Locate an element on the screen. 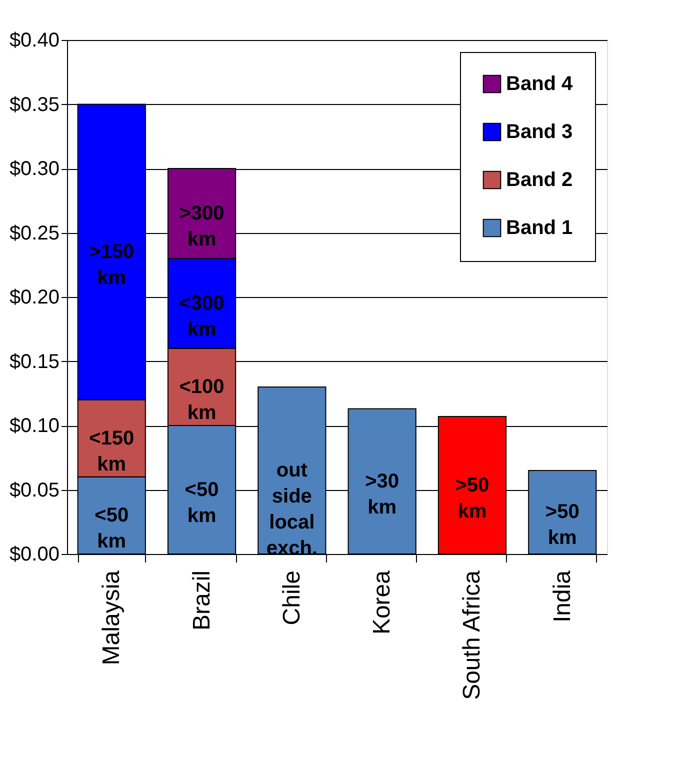 The image size is (683, 760). x-tick-label: Chile is located at coordinates (292, 598).